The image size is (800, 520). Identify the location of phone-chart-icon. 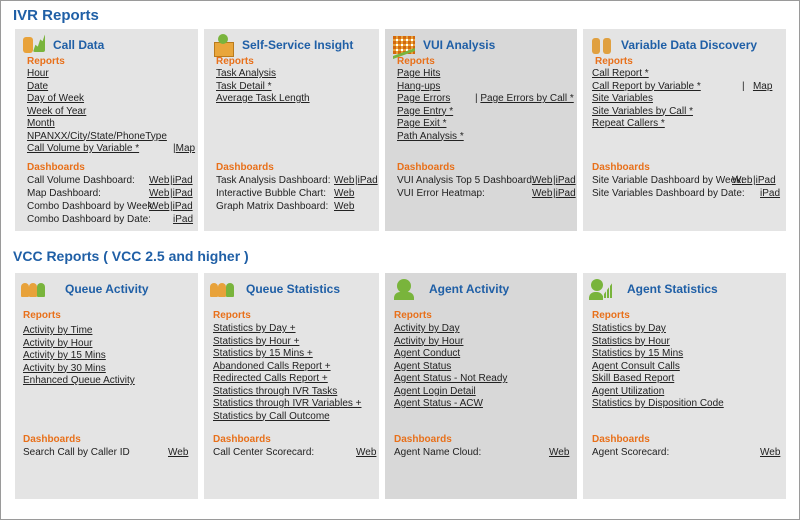
(34, 45).